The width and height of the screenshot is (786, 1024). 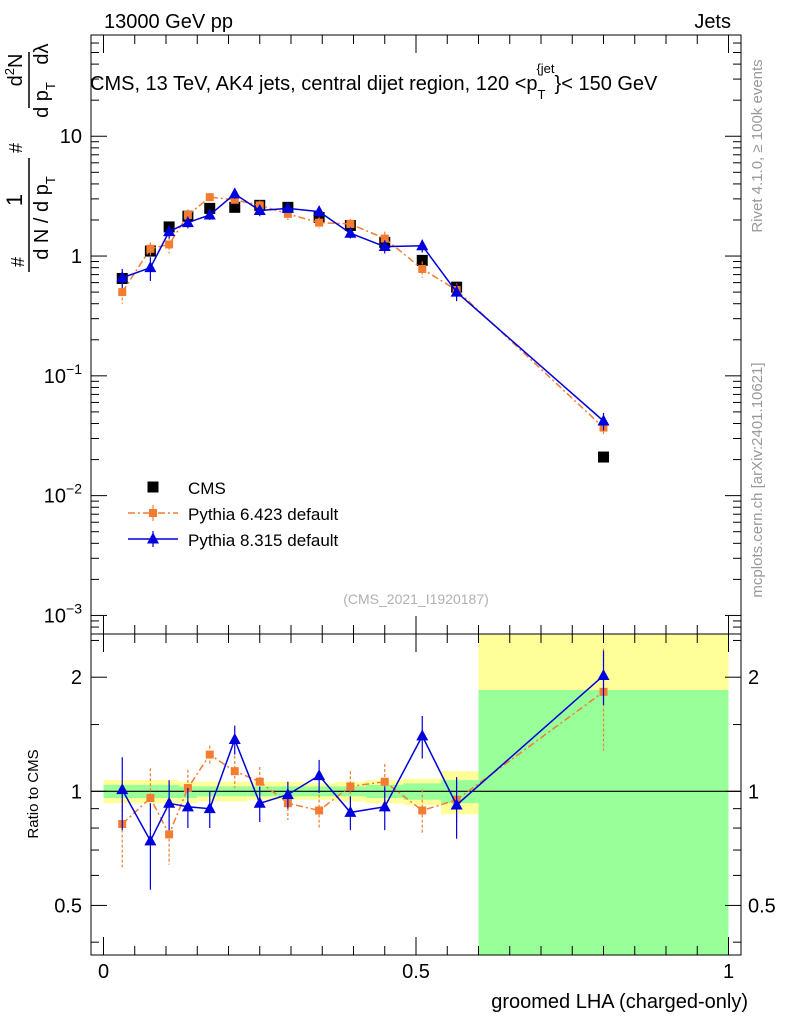 I want to click on legend-item-pythia6: Pythia 6.423 default, so click(x=233, y=514).